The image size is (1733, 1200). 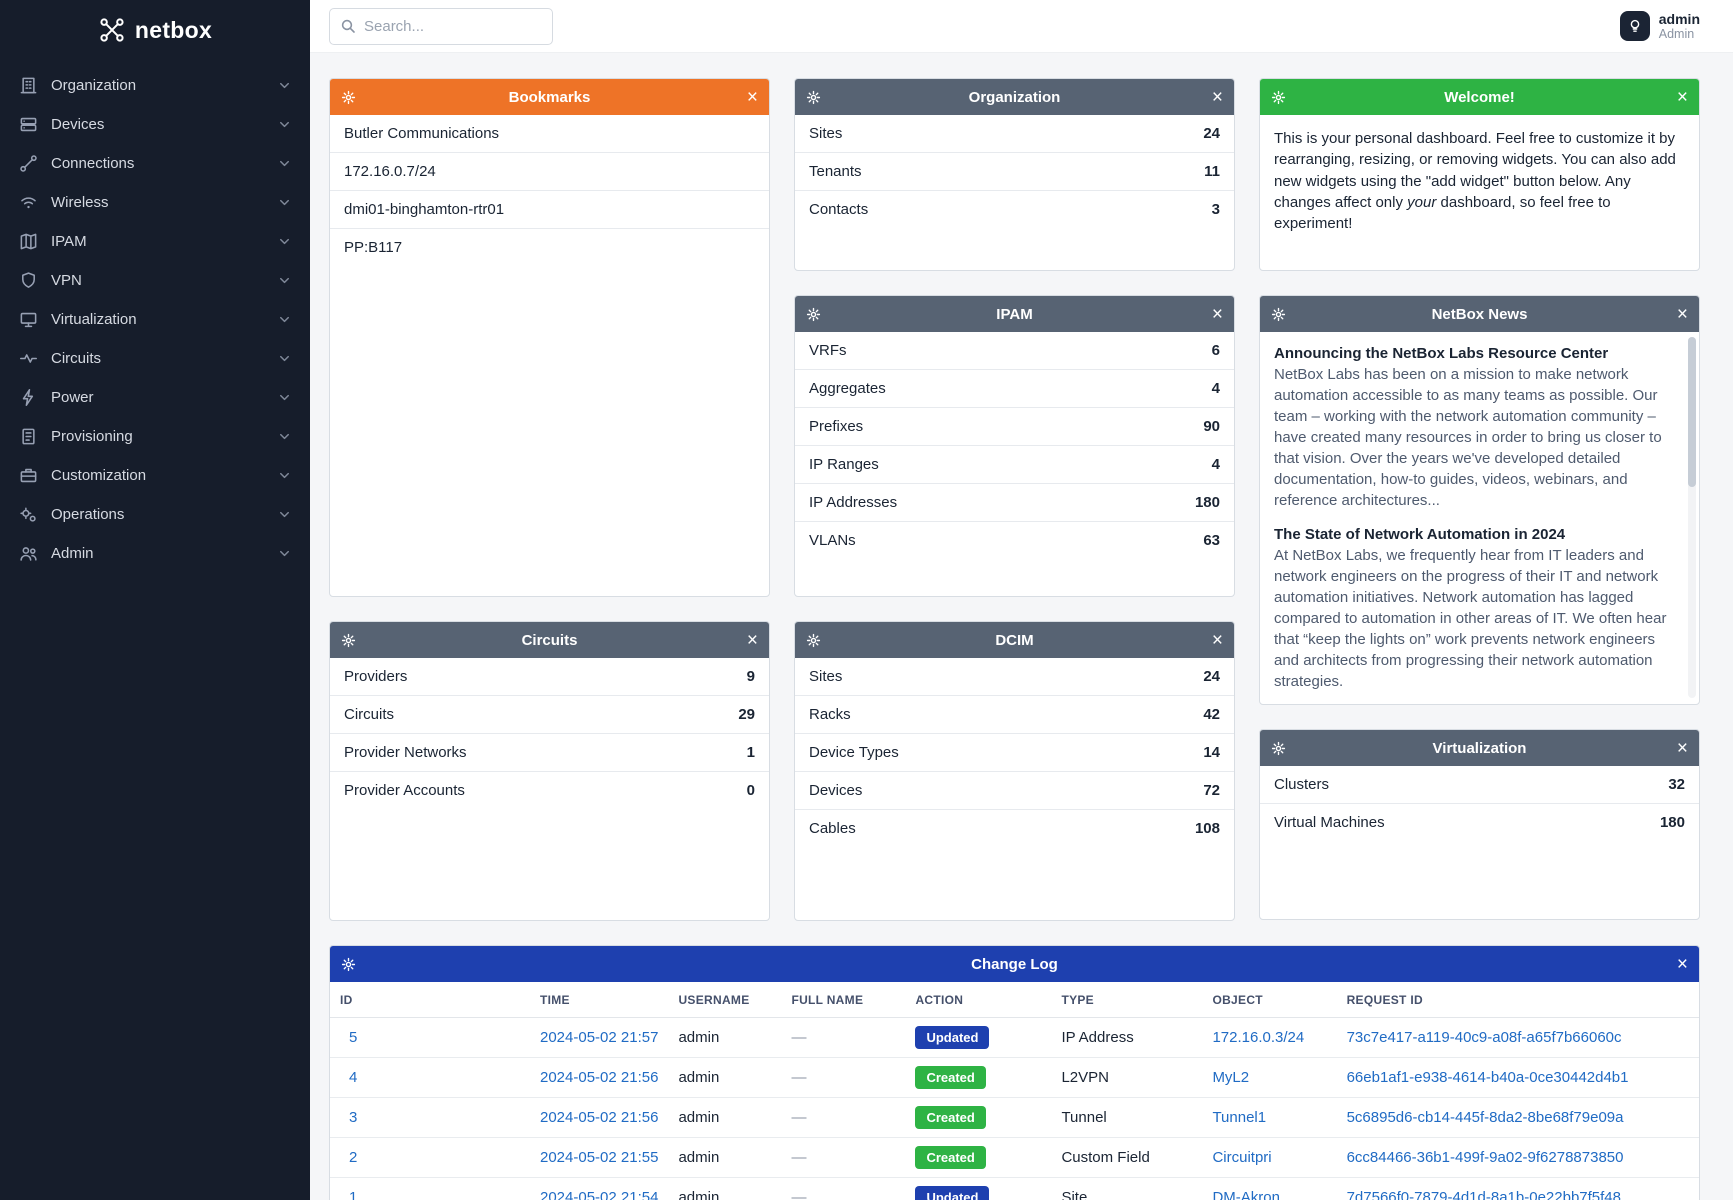 I want to click on stat-value: 11, so click(x=1212, y=171).